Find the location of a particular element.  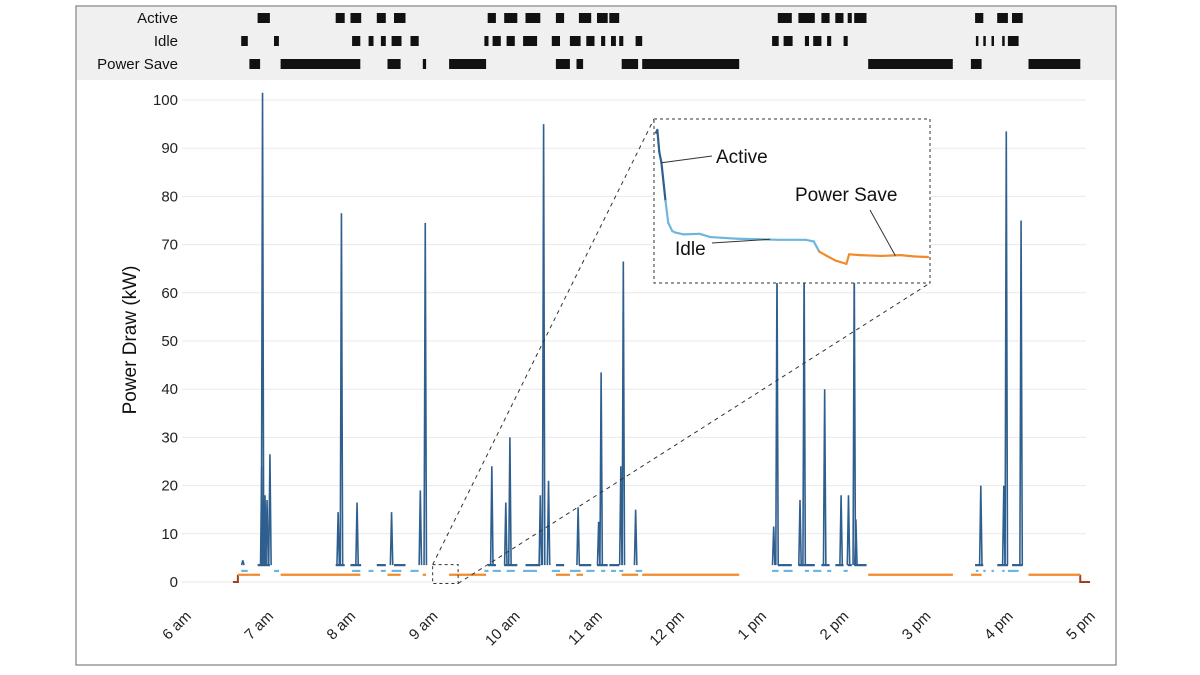

state-label-idle: Idle is located at coordinates (166, 41).